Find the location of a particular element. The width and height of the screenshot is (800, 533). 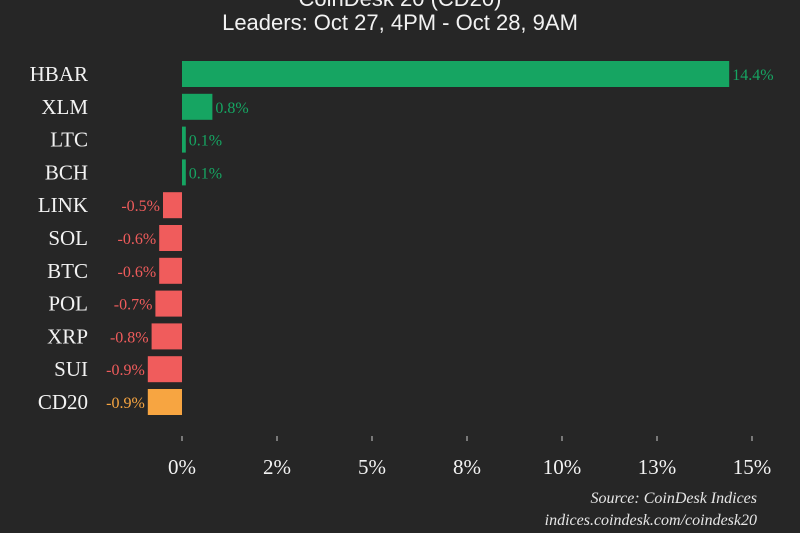

category-label: CD20 is located at coordinates (63, 402).